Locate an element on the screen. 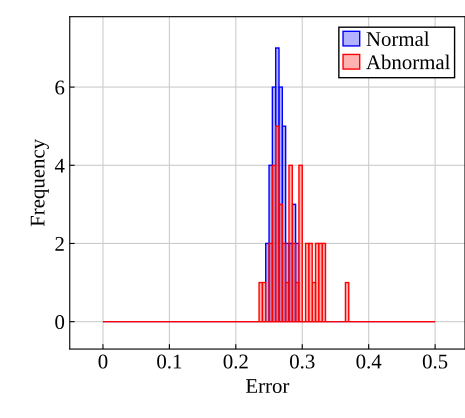 Image resolution: width=465 pixels, height=418 pixels. y-tick-label: 6 is located at coordinates (59, 87).